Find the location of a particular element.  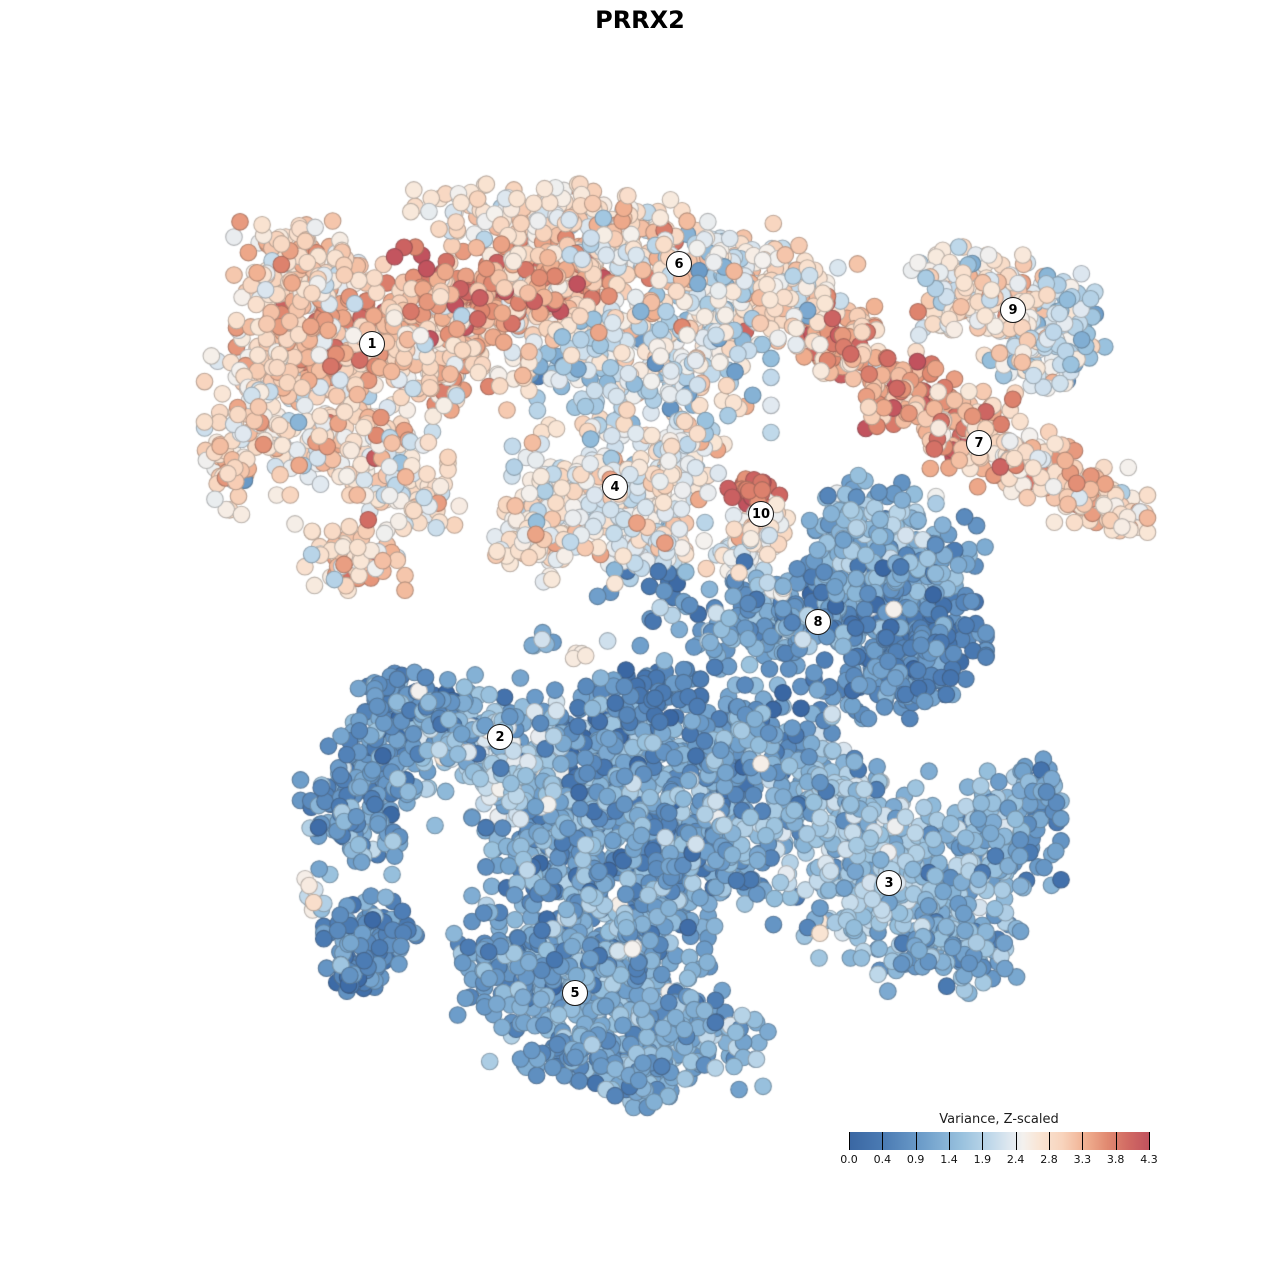

cluster-label-6: 6 is located at coordinates (679, 264).